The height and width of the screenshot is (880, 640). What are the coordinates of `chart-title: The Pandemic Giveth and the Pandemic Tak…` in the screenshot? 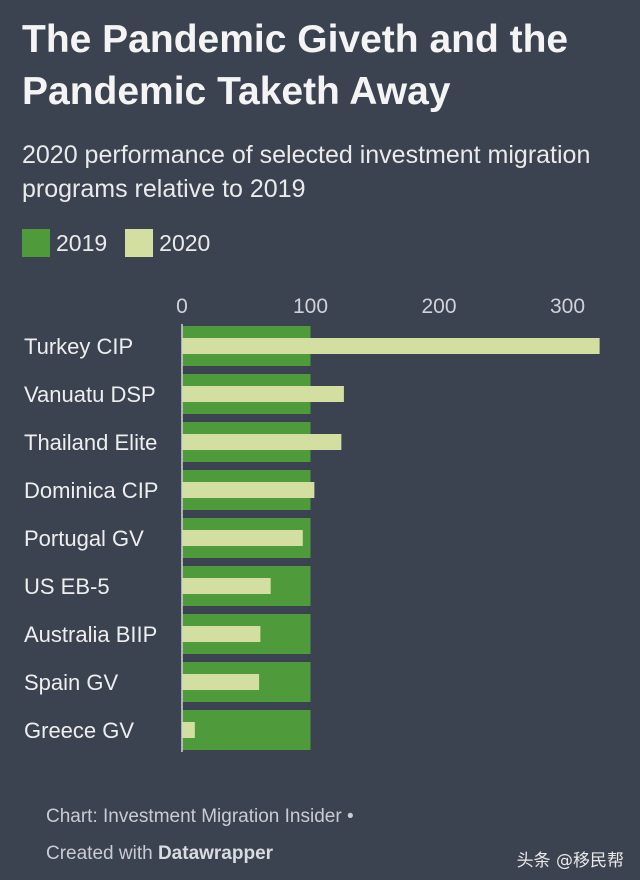 It's located at (295, 65).